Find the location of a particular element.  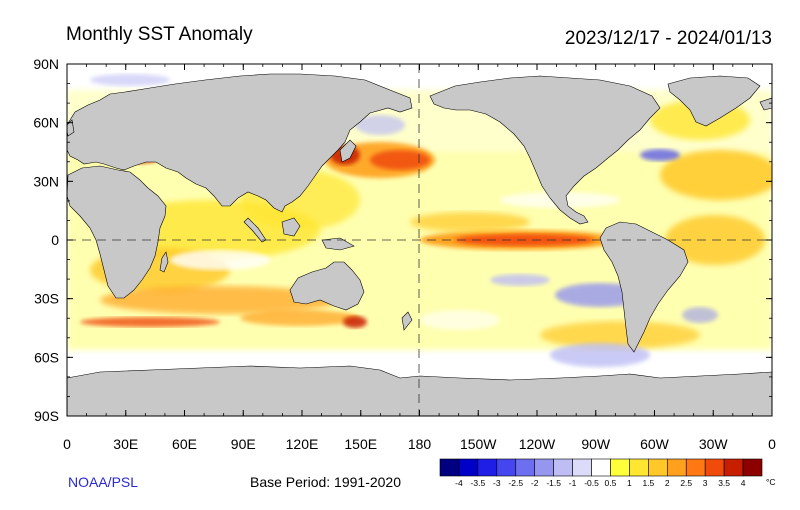

colorbar-tick-label: 1 is located at coordinates (629, 483).